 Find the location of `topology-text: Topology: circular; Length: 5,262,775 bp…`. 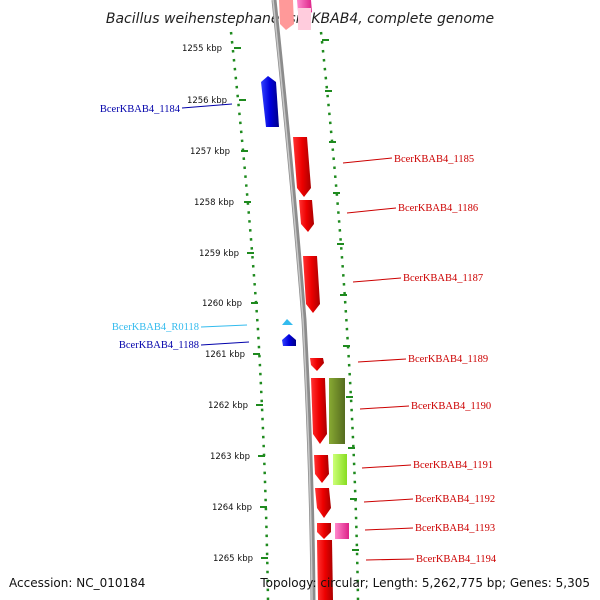

topology-text: Topology: circular; Length: 5,262,775 bp… is located at coordinates (424, 583).